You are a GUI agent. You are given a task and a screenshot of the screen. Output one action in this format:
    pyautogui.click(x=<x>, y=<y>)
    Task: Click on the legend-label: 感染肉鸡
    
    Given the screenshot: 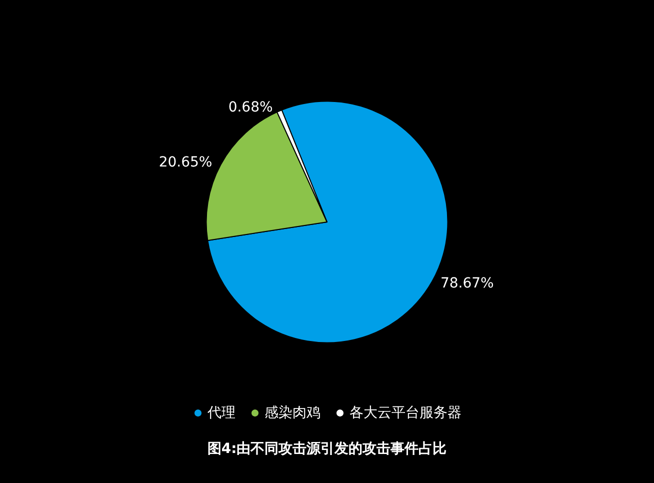 What is the action you would take?
    pyautogui.click(x=292, y=413)
    